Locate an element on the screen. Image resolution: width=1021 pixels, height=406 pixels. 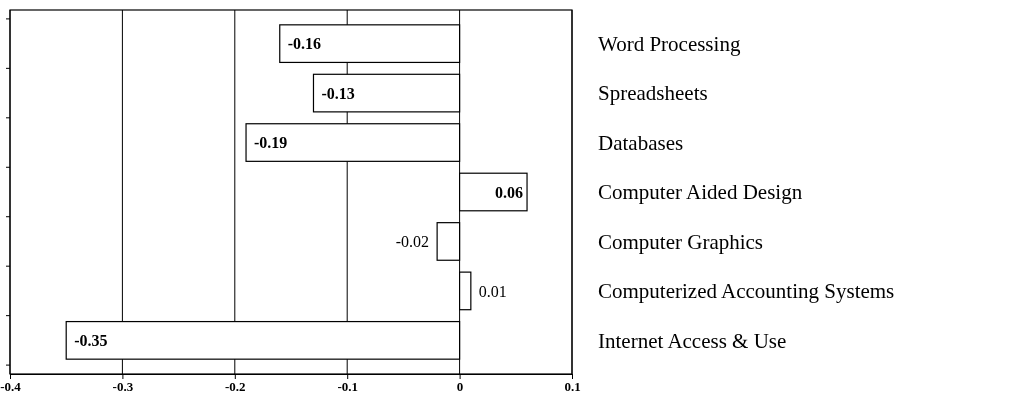
y-tick-label: Word Processing is located at coordinates (669, 43).